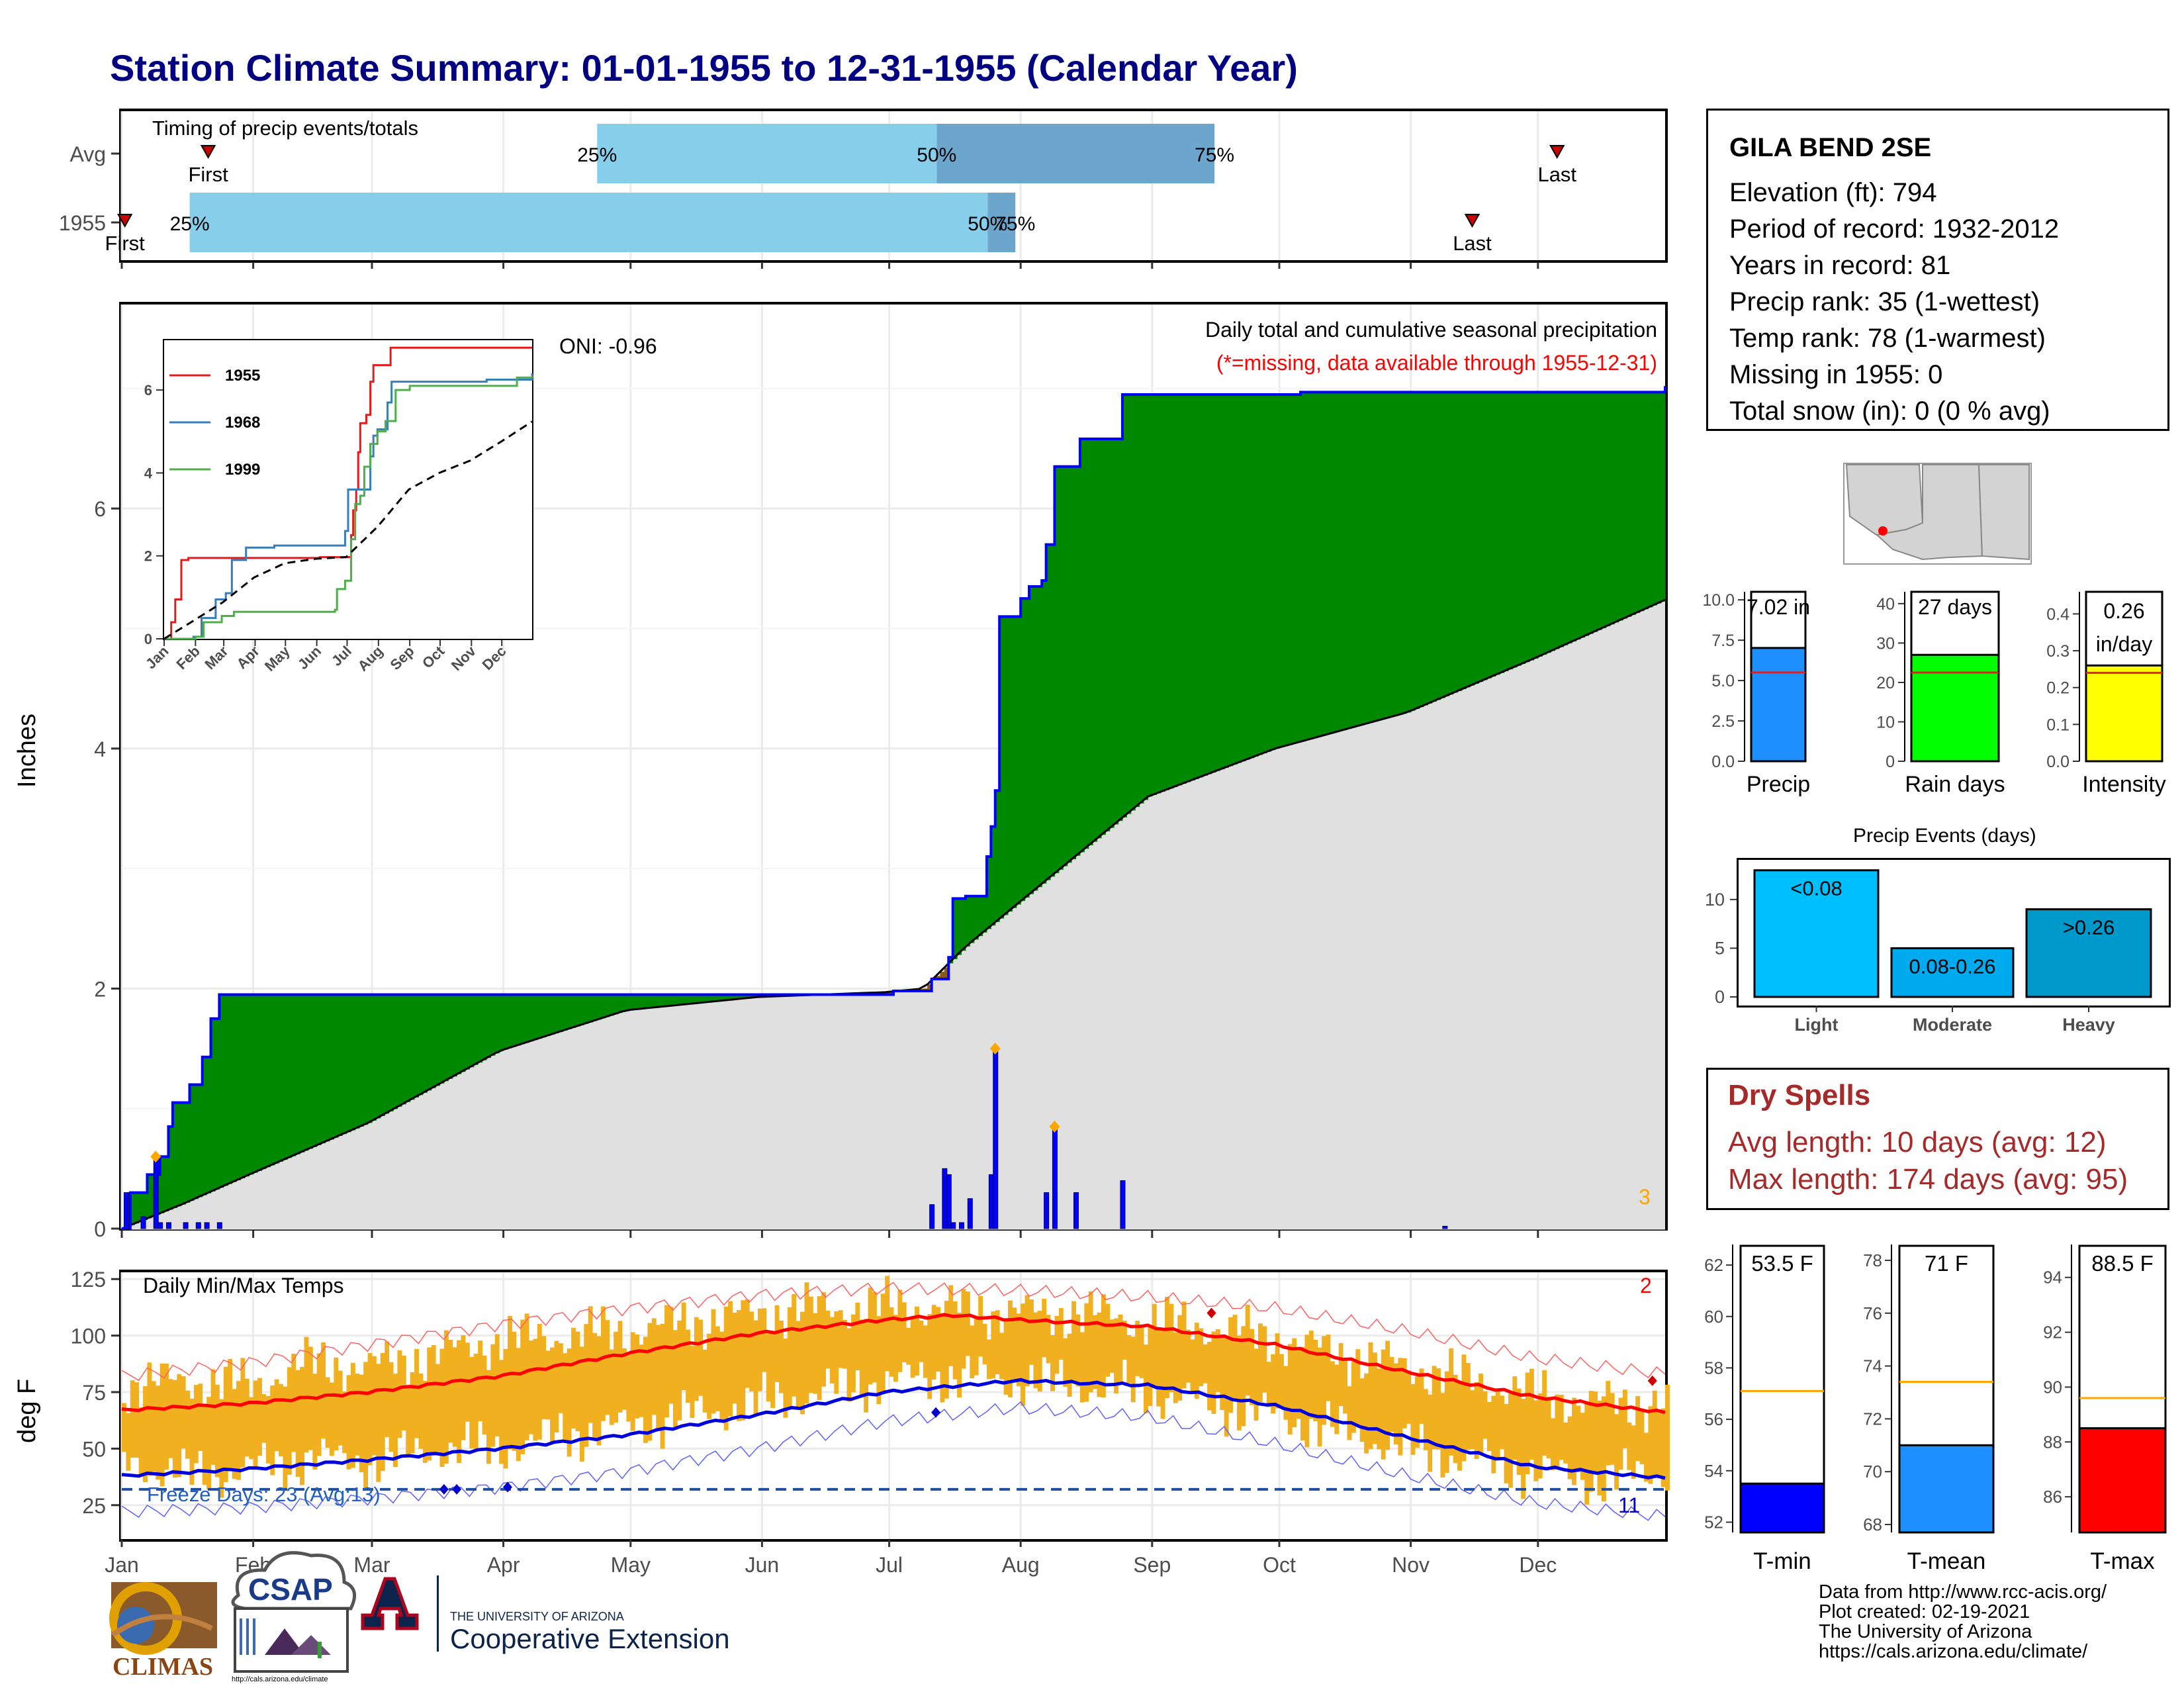 This screenshot has height=1688, width=2184. Describe the element at coordinates (1872, 1260) in the screenshot. I see `tempbar-ytick-label: 78` at that location.